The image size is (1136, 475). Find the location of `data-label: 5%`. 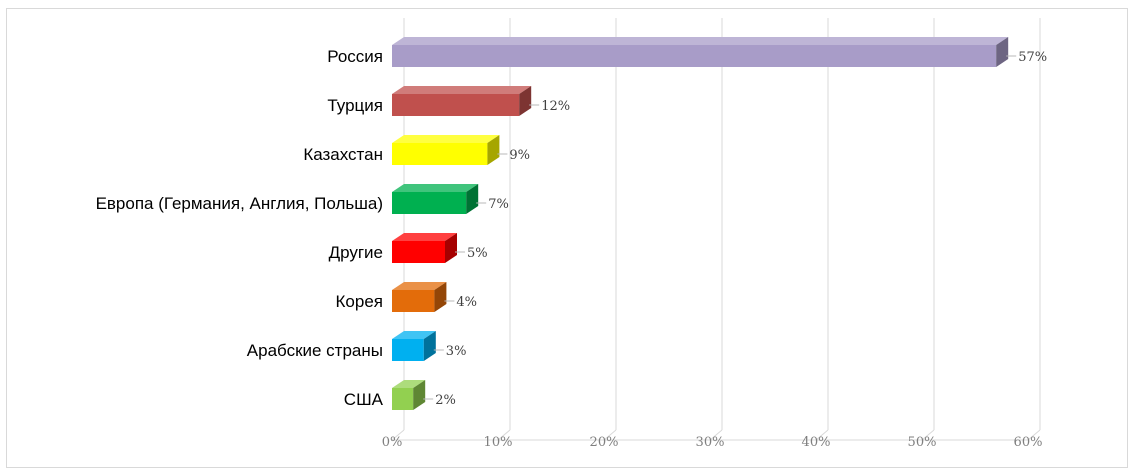

data-label: 5% is located at coordinates (477, 253).